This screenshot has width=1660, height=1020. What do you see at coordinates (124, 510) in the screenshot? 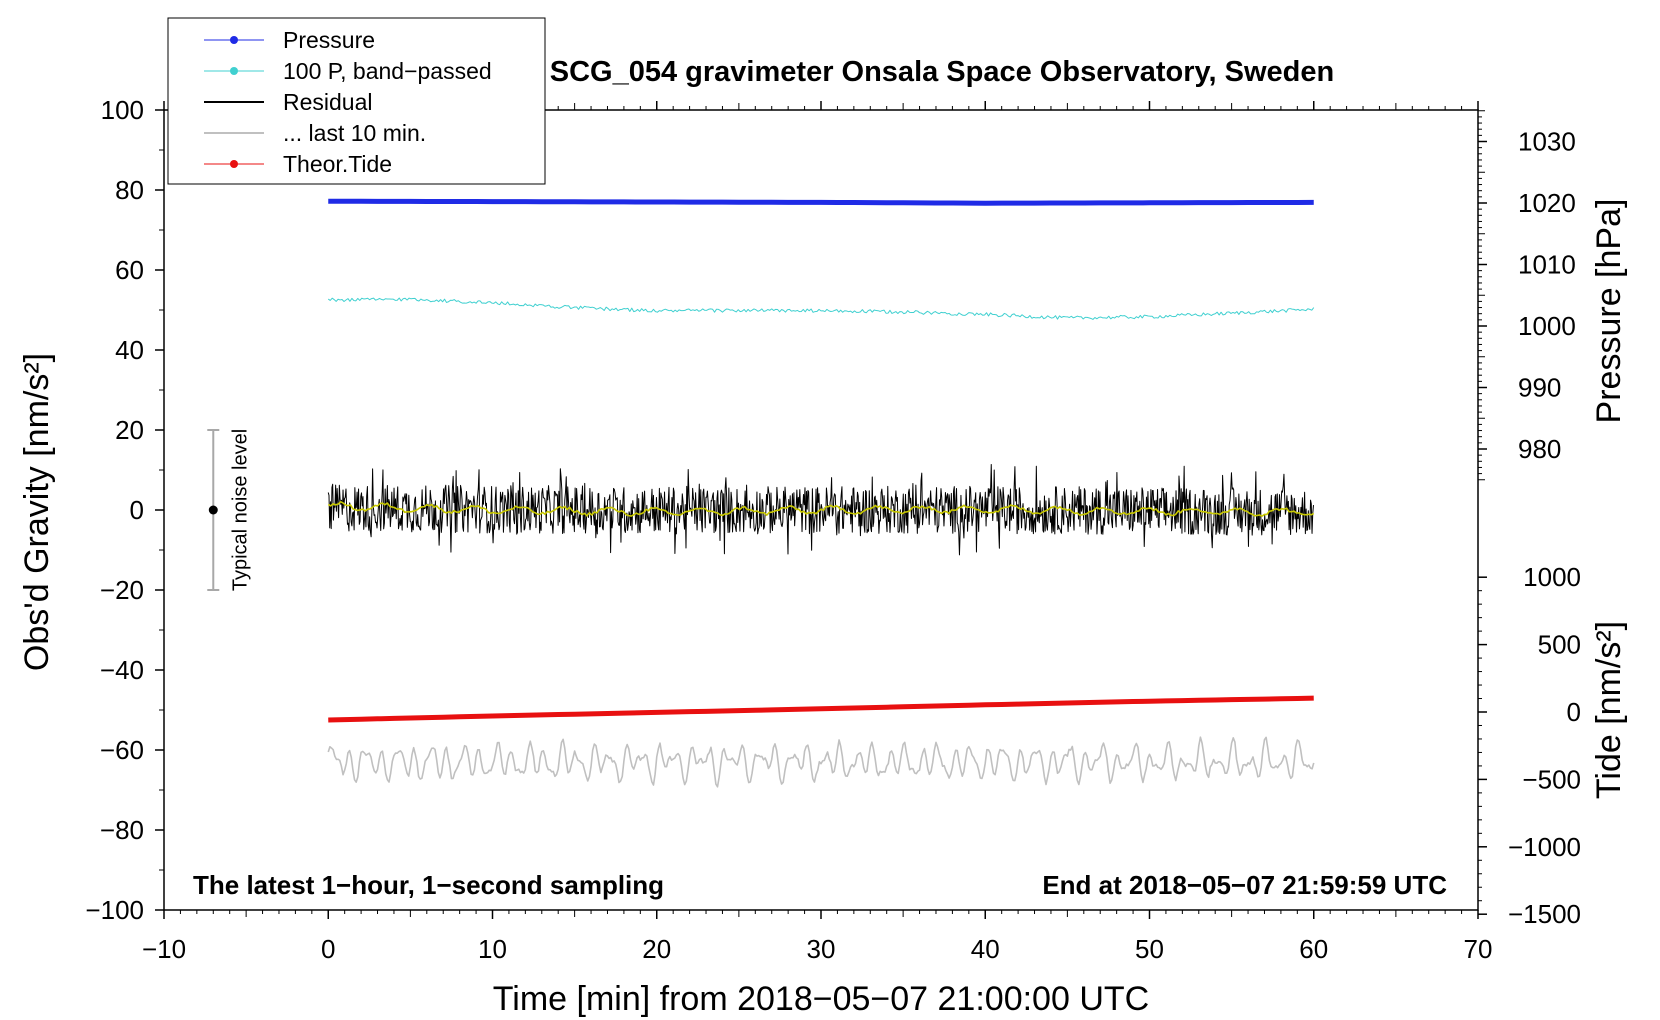
I see `y-axis-gravity: −100 −80 −60 −40 −20 0 20 40 60 80 100` at bounding box center [124, 510].